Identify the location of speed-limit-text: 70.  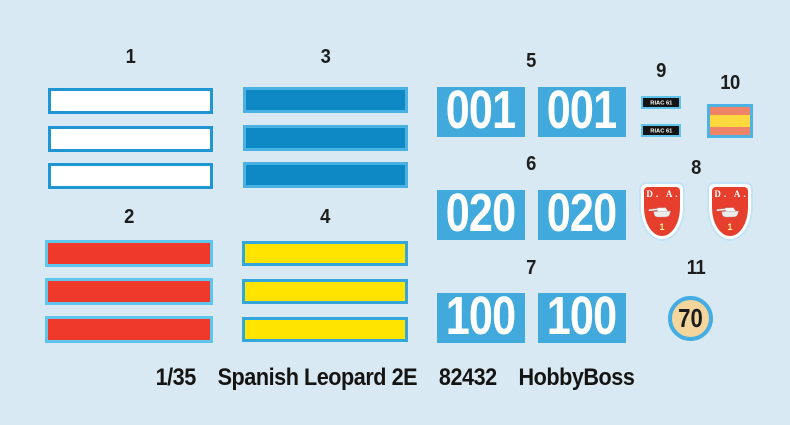
(690, 317).